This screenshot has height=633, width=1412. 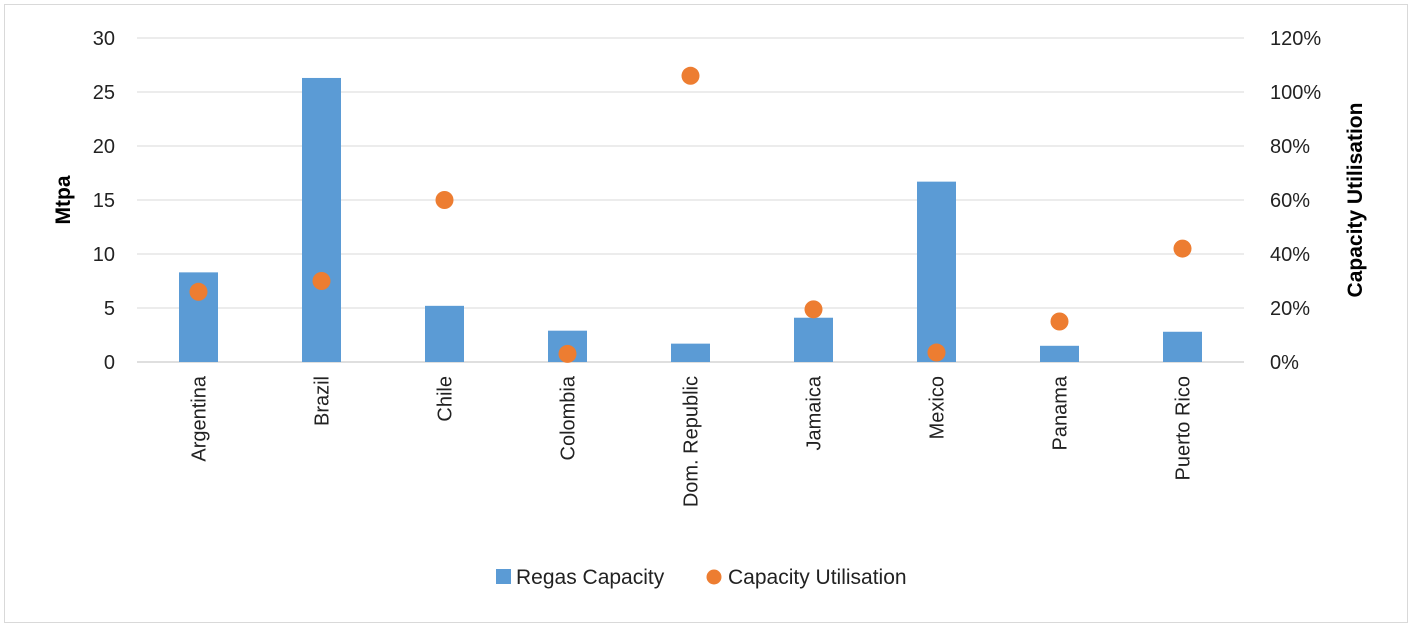 What do you see at coordinates (569, 417) in the screenshot?
I see `category-label: Colombia` at bounding box center [569, 417].